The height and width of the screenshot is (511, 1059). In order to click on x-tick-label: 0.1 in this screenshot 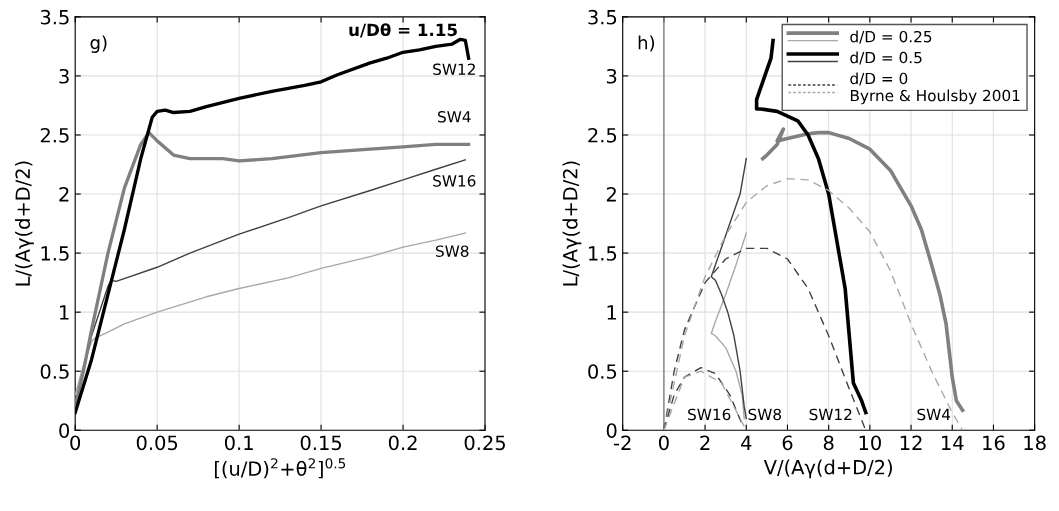, I will do `click(238, 443)`.